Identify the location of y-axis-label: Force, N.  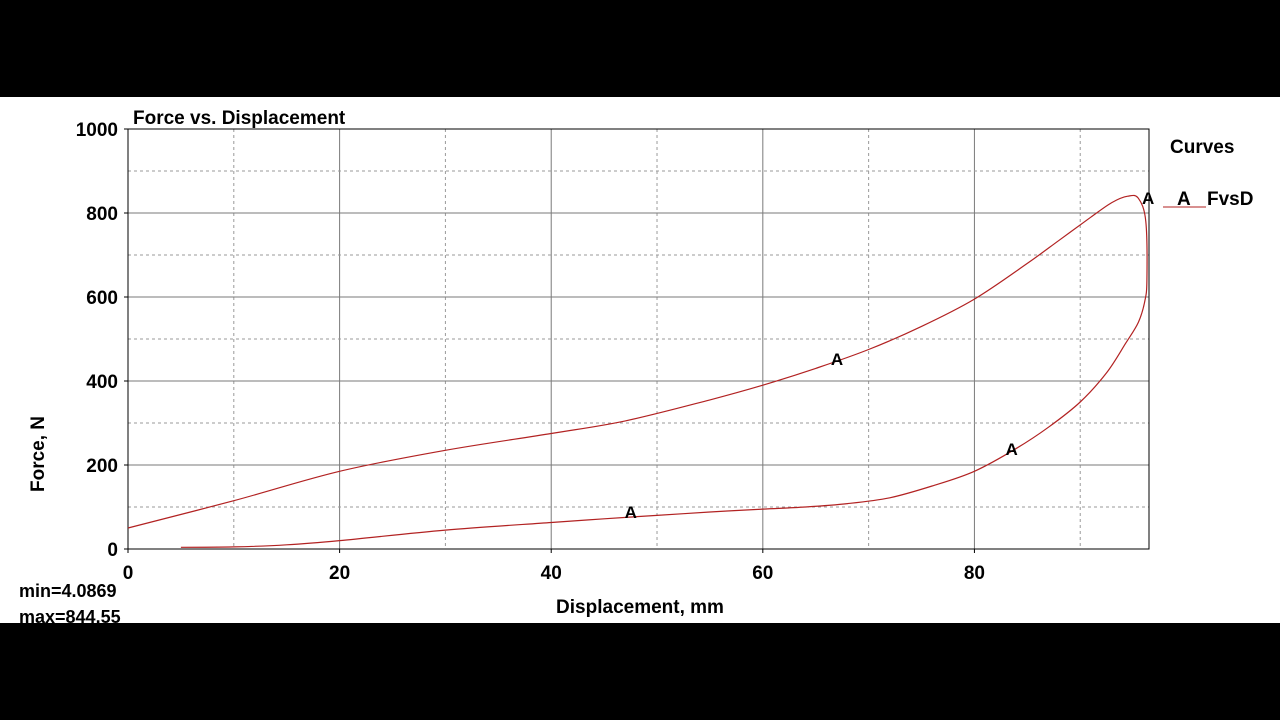
(38, 454).